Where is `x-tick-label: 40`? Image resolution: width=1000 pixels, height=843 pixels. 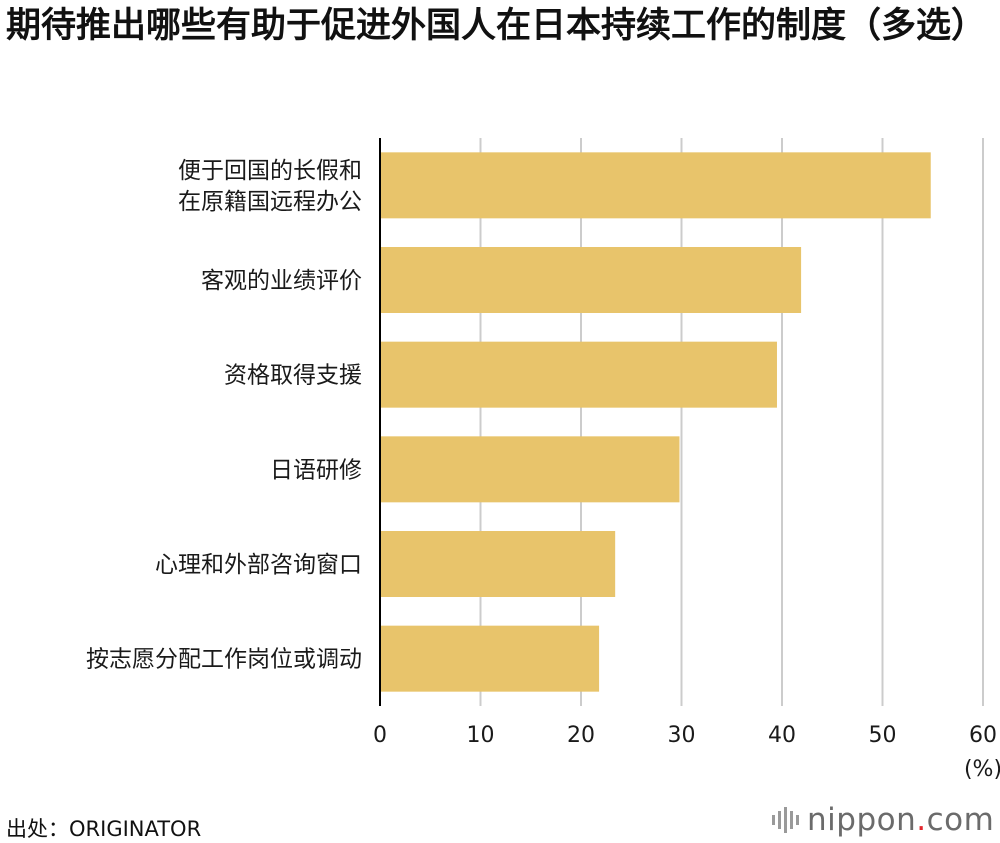 x-tick-label: 40 is located at coordinates (782, 735).